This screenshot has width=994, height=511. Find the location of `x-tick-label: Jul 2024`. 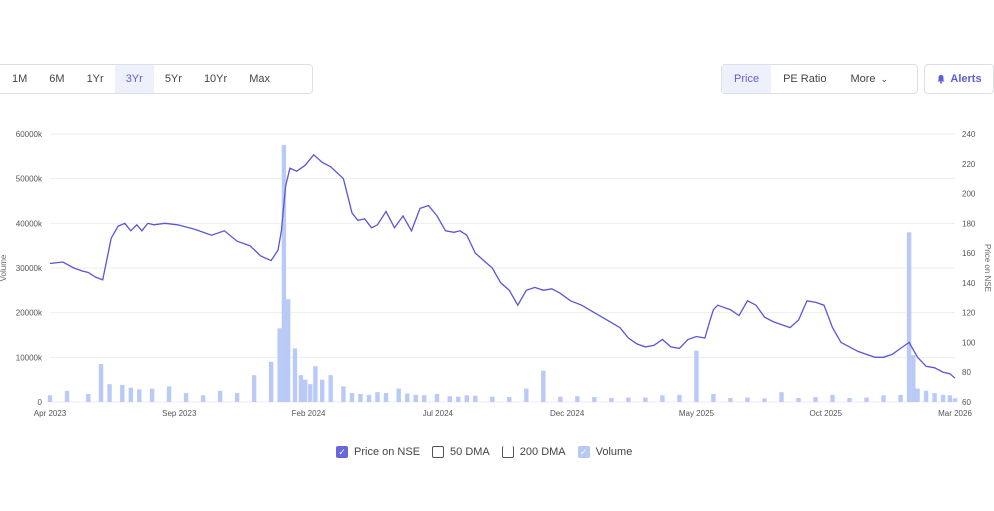

x-tick-label: Jul 2024 is located at coordinates (438, 413).